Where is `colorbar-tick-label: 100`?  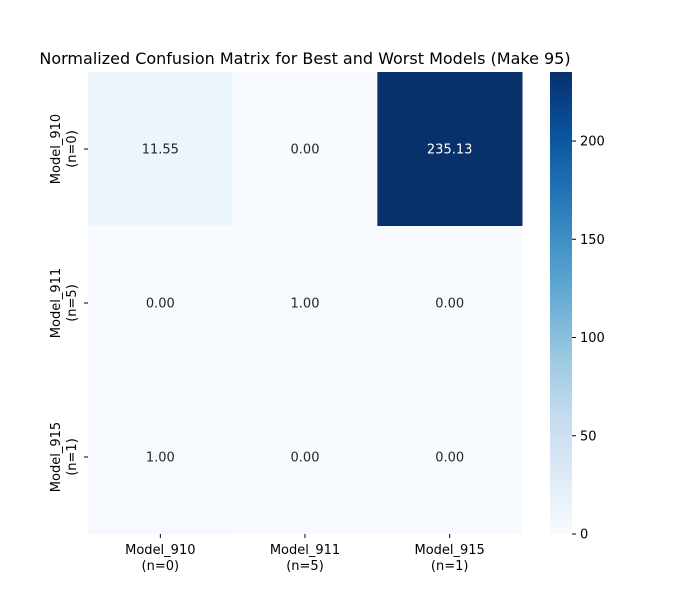 colorbar-tick-label: 100 is located at coordinates (592, 338).